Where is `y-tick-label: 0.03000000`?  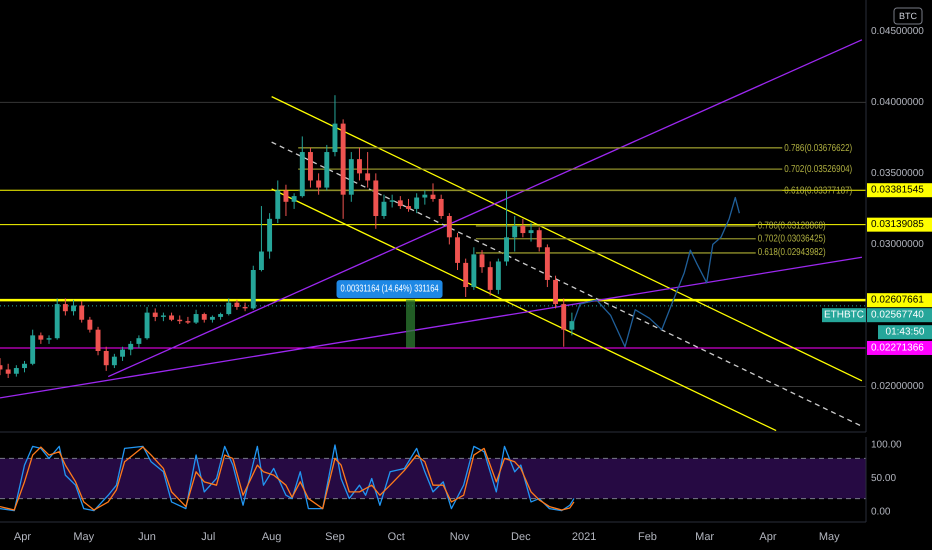 y-tick-label: 0.03000000 is located at coordinates (897, 244).